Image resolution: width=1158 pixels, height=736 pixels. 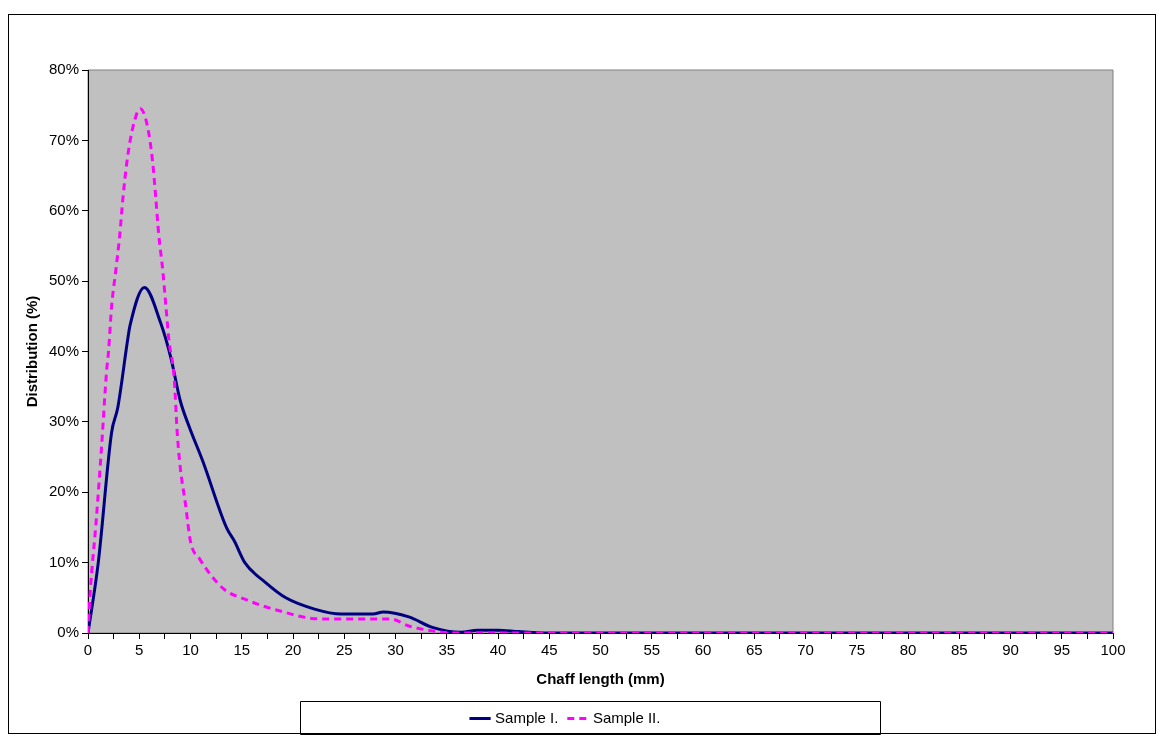 What do you see at coordinates (64, 561) in the screenshot?
I see `y-tick-label: 10%` at bounding box center [64, 561].